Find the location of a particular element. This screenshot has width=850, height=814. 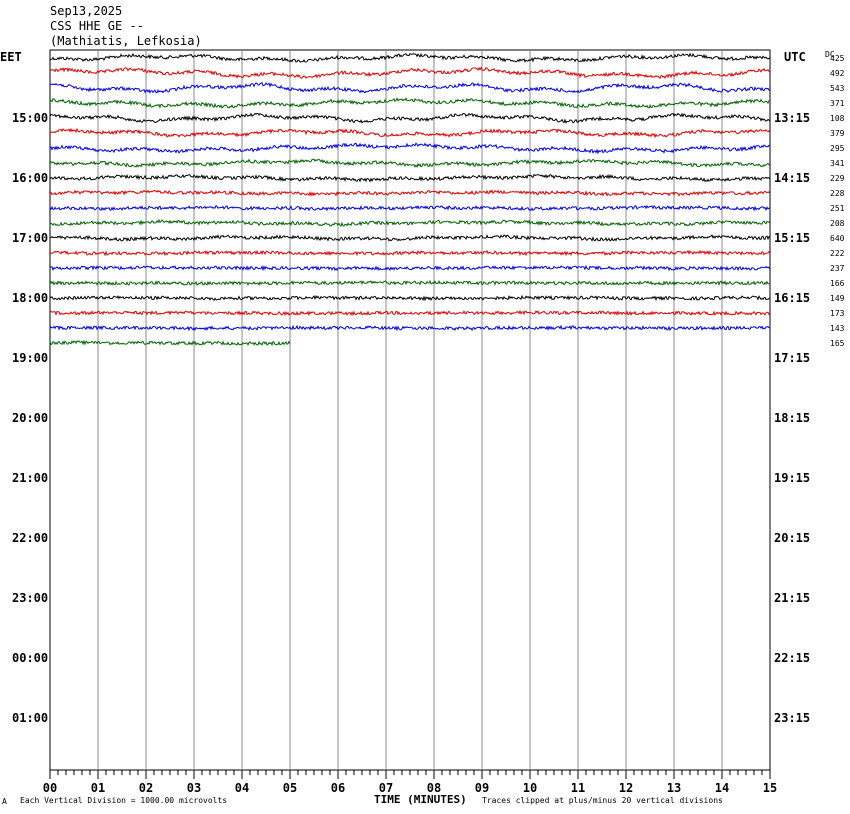

x-tick-label: 02 is located at coordinates (146, 788).